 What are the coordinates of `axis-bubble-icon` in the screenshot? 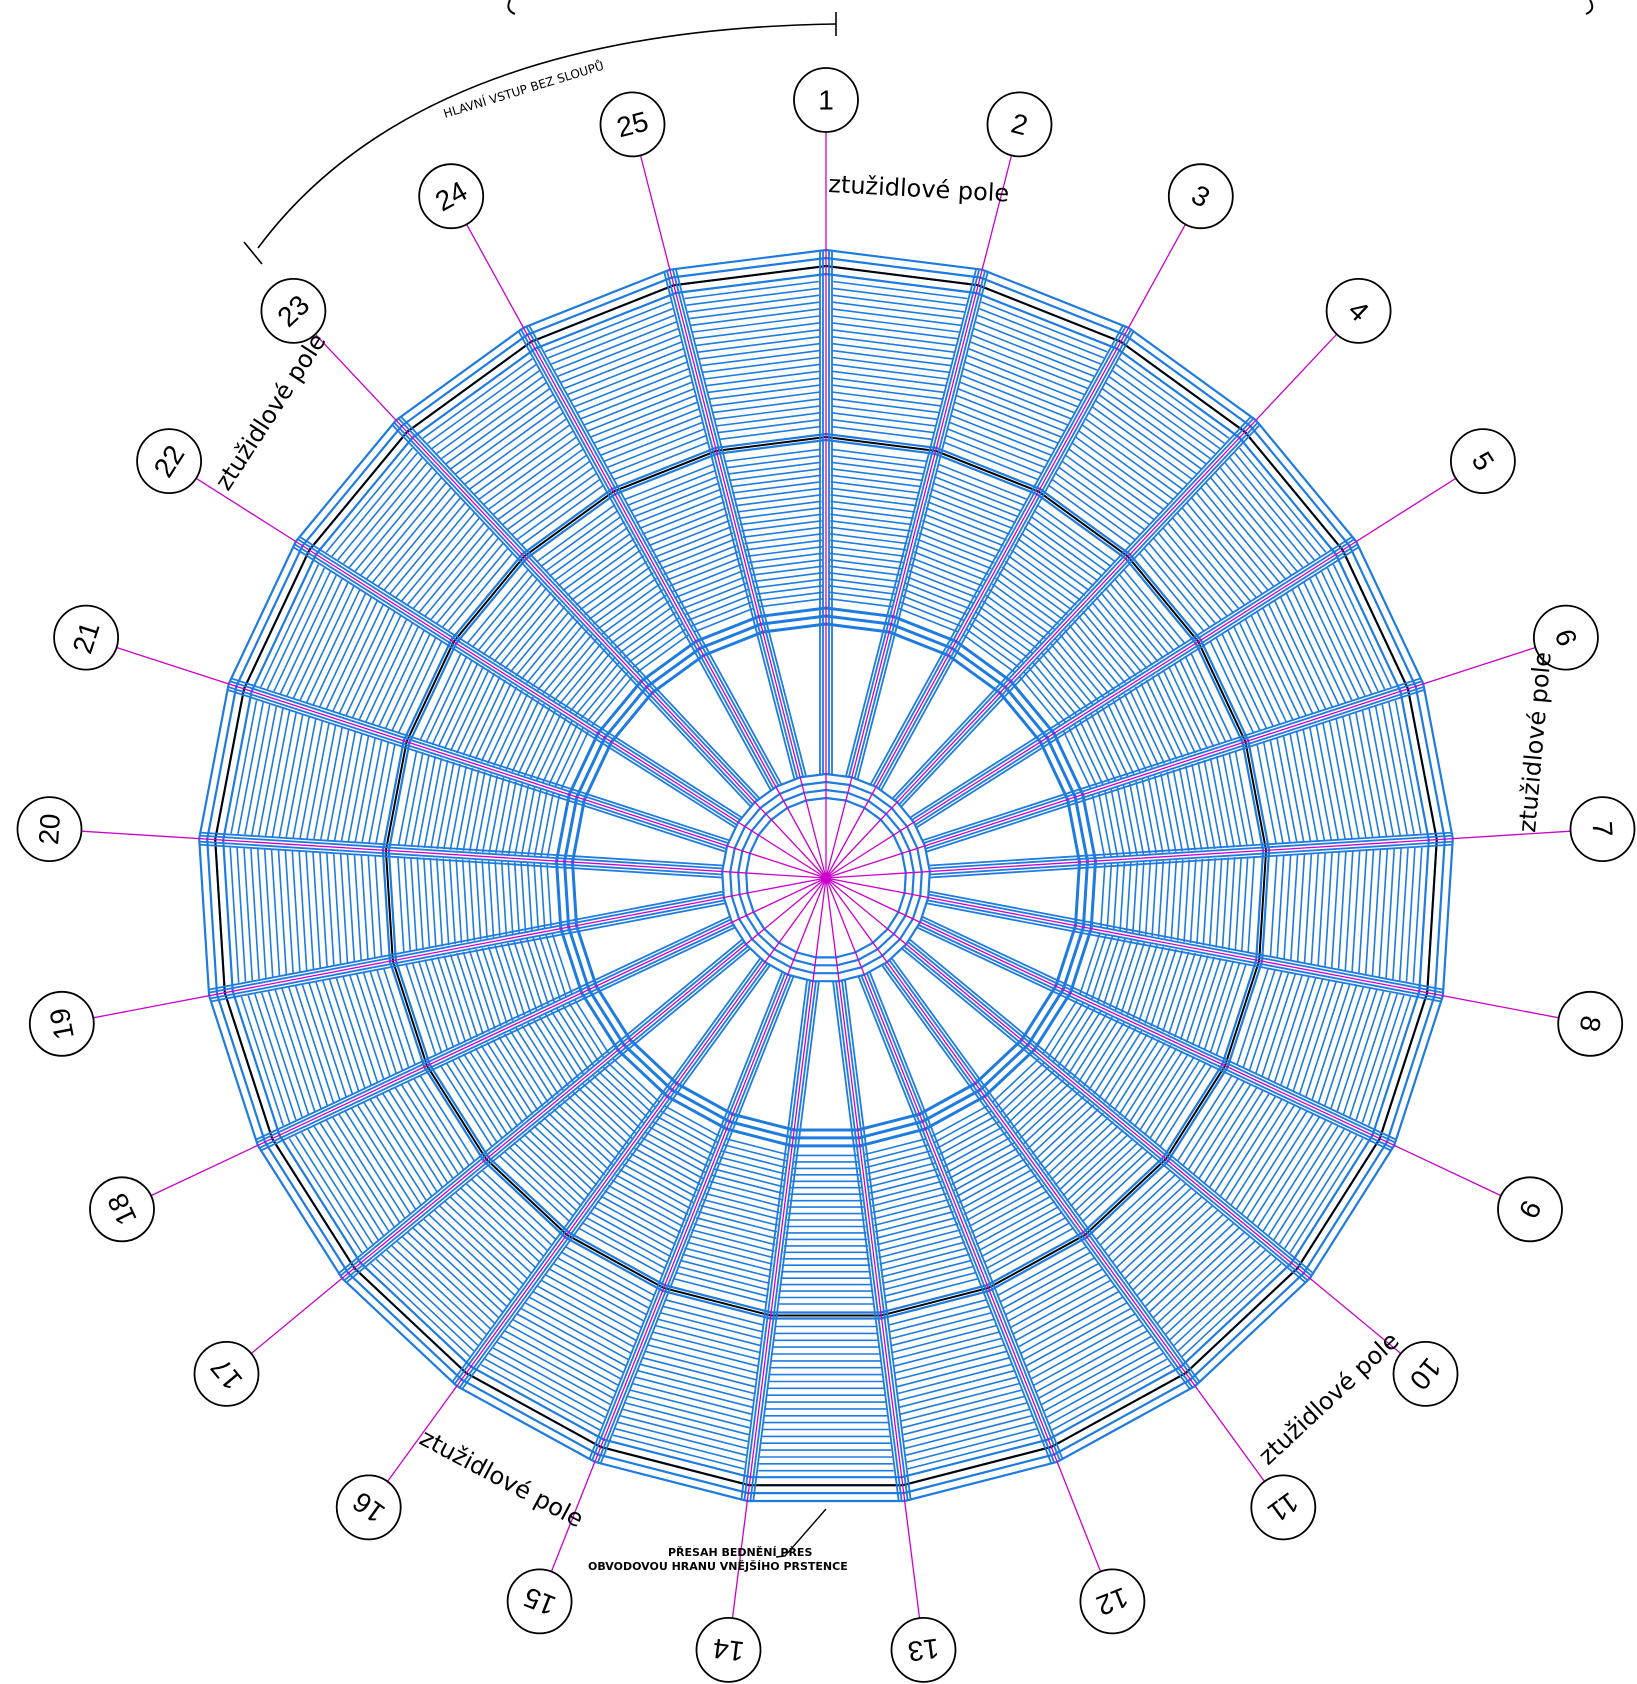 It's located at (1425, 1374).